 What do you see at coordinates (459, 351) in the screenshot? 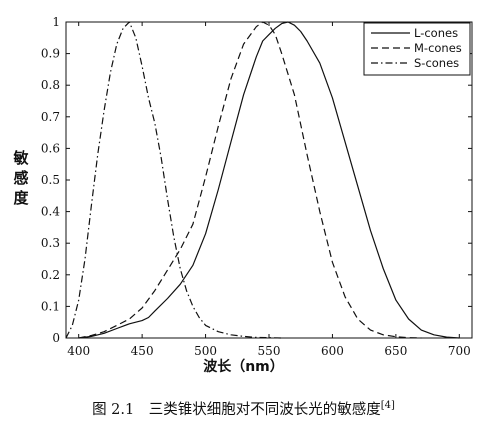
I see `x-tick-label: 700` at bounding box center [459, 351].